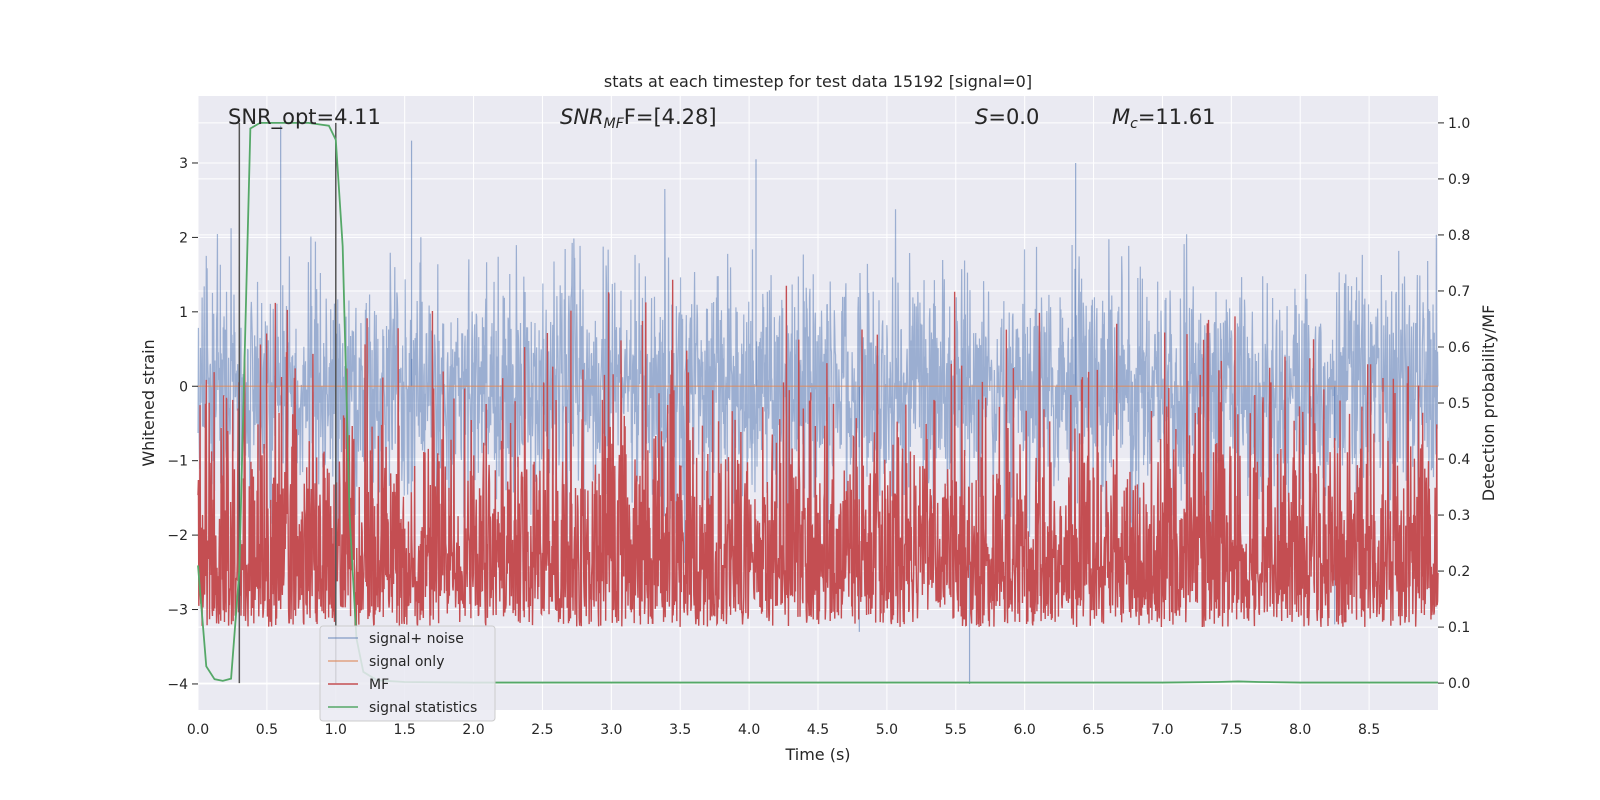 The height and width of the screenshot is (800, 1600). I want to click on annotation-s: S=0.0, so click(1007, 117).